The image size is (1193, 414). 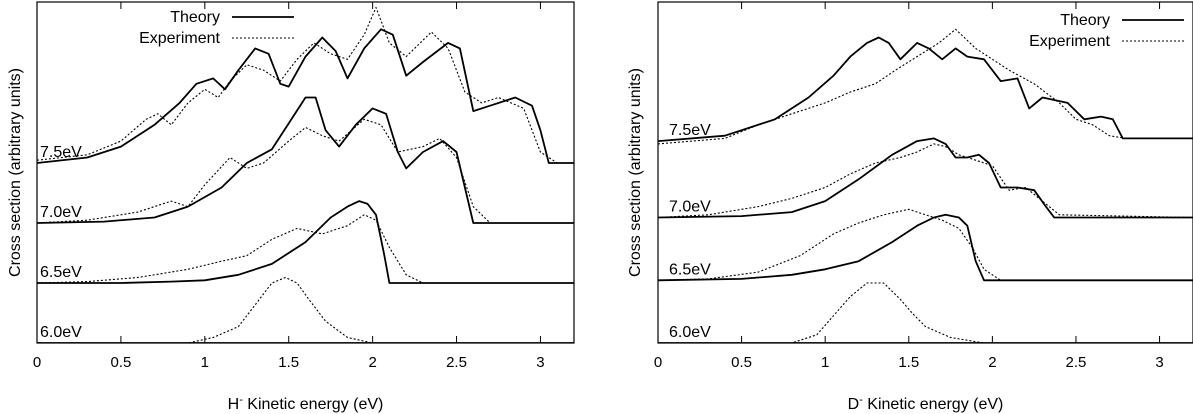 I want to click on x-axis-label: D- Kinetic energy (eV), so click(x=926, y=403).